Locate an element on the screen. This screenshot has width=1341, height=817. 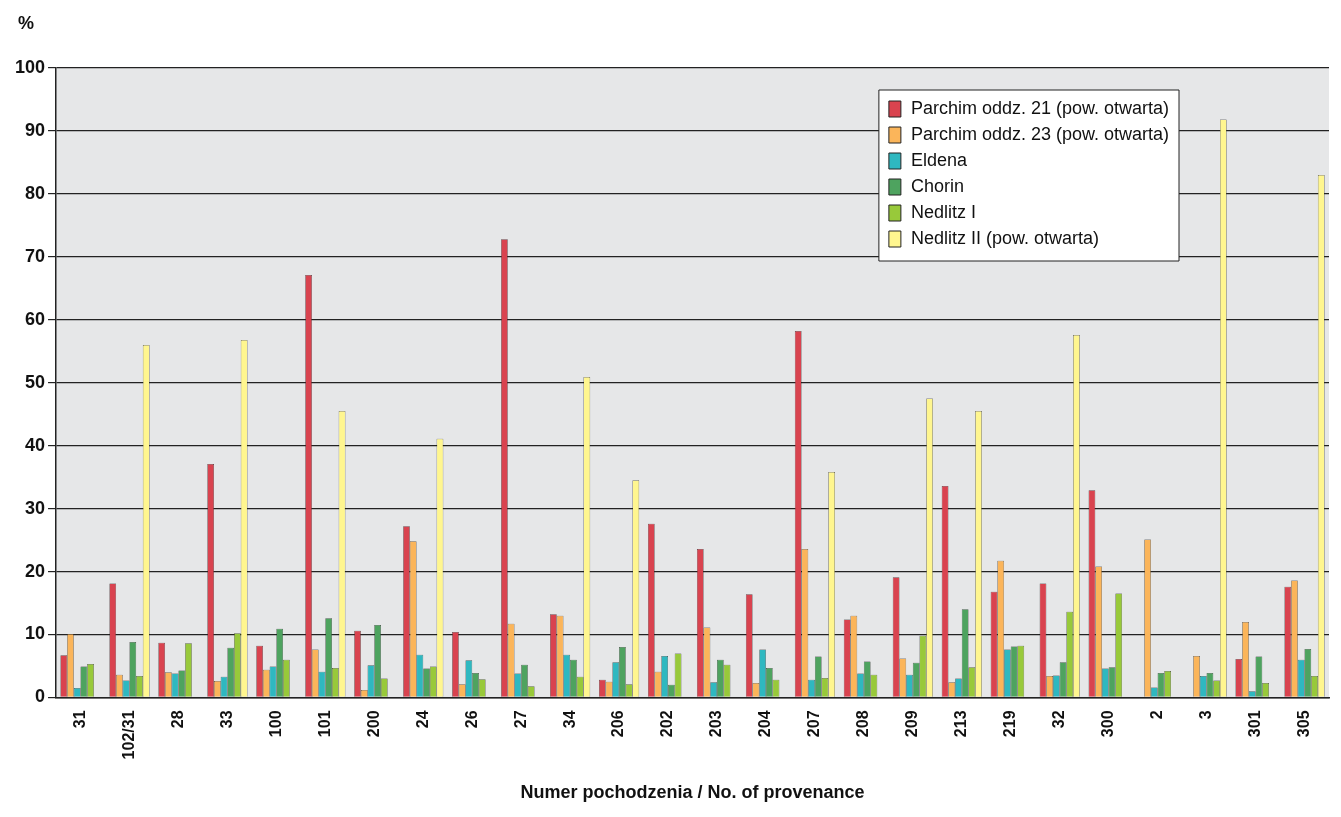
x-tick-label: 26 is located at coordinates (471, 719).